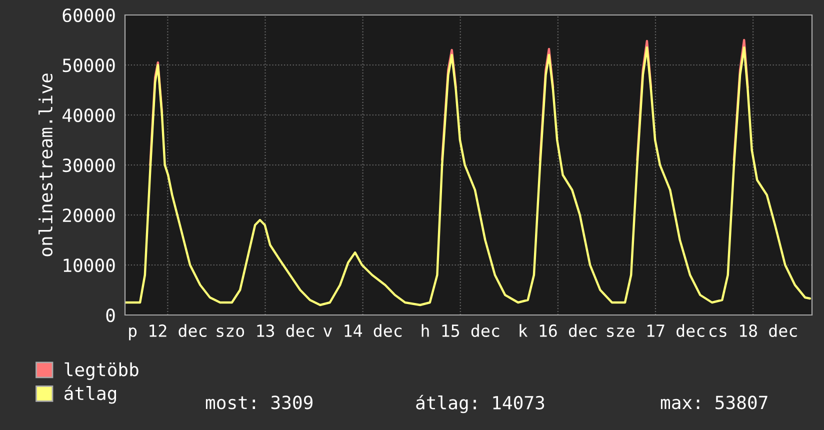  What do you see at coordinates (88, 65) in the screenshot?
I see `y-tick-label: 50000` at bounding box center [88, 65].